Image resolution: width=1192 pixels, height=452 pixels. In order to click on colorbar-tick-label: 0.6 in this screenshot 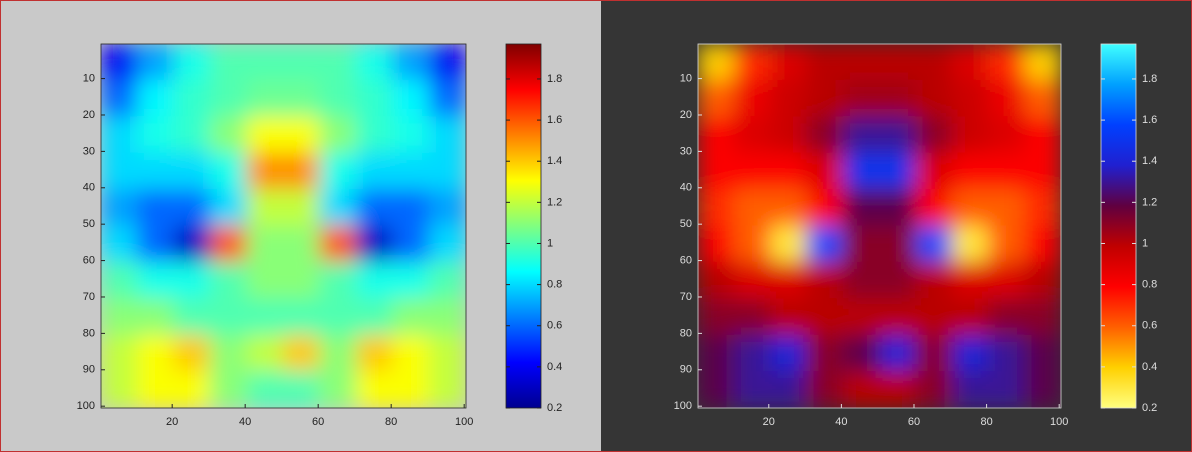, I will do `click(554, 326)`.